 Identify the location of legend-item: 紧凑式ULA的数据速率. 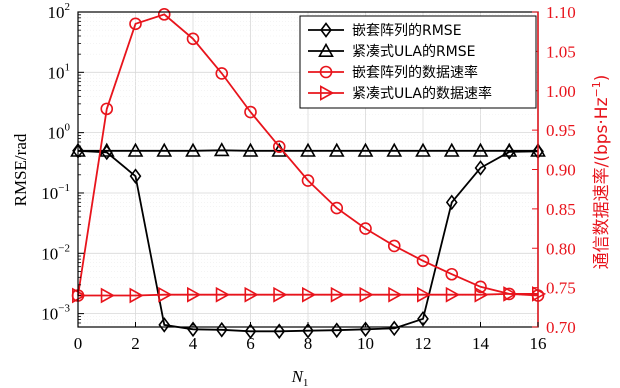
(400, 93).